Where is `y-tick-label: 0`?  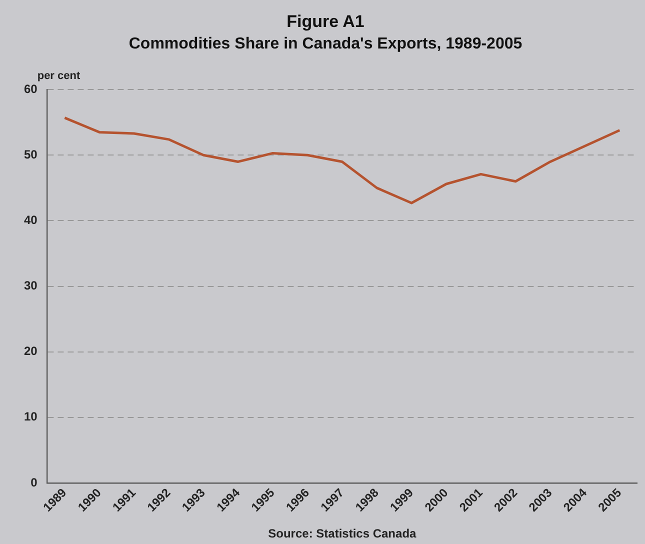
y-tick-label: 0 is located at coordinates (34, 482).